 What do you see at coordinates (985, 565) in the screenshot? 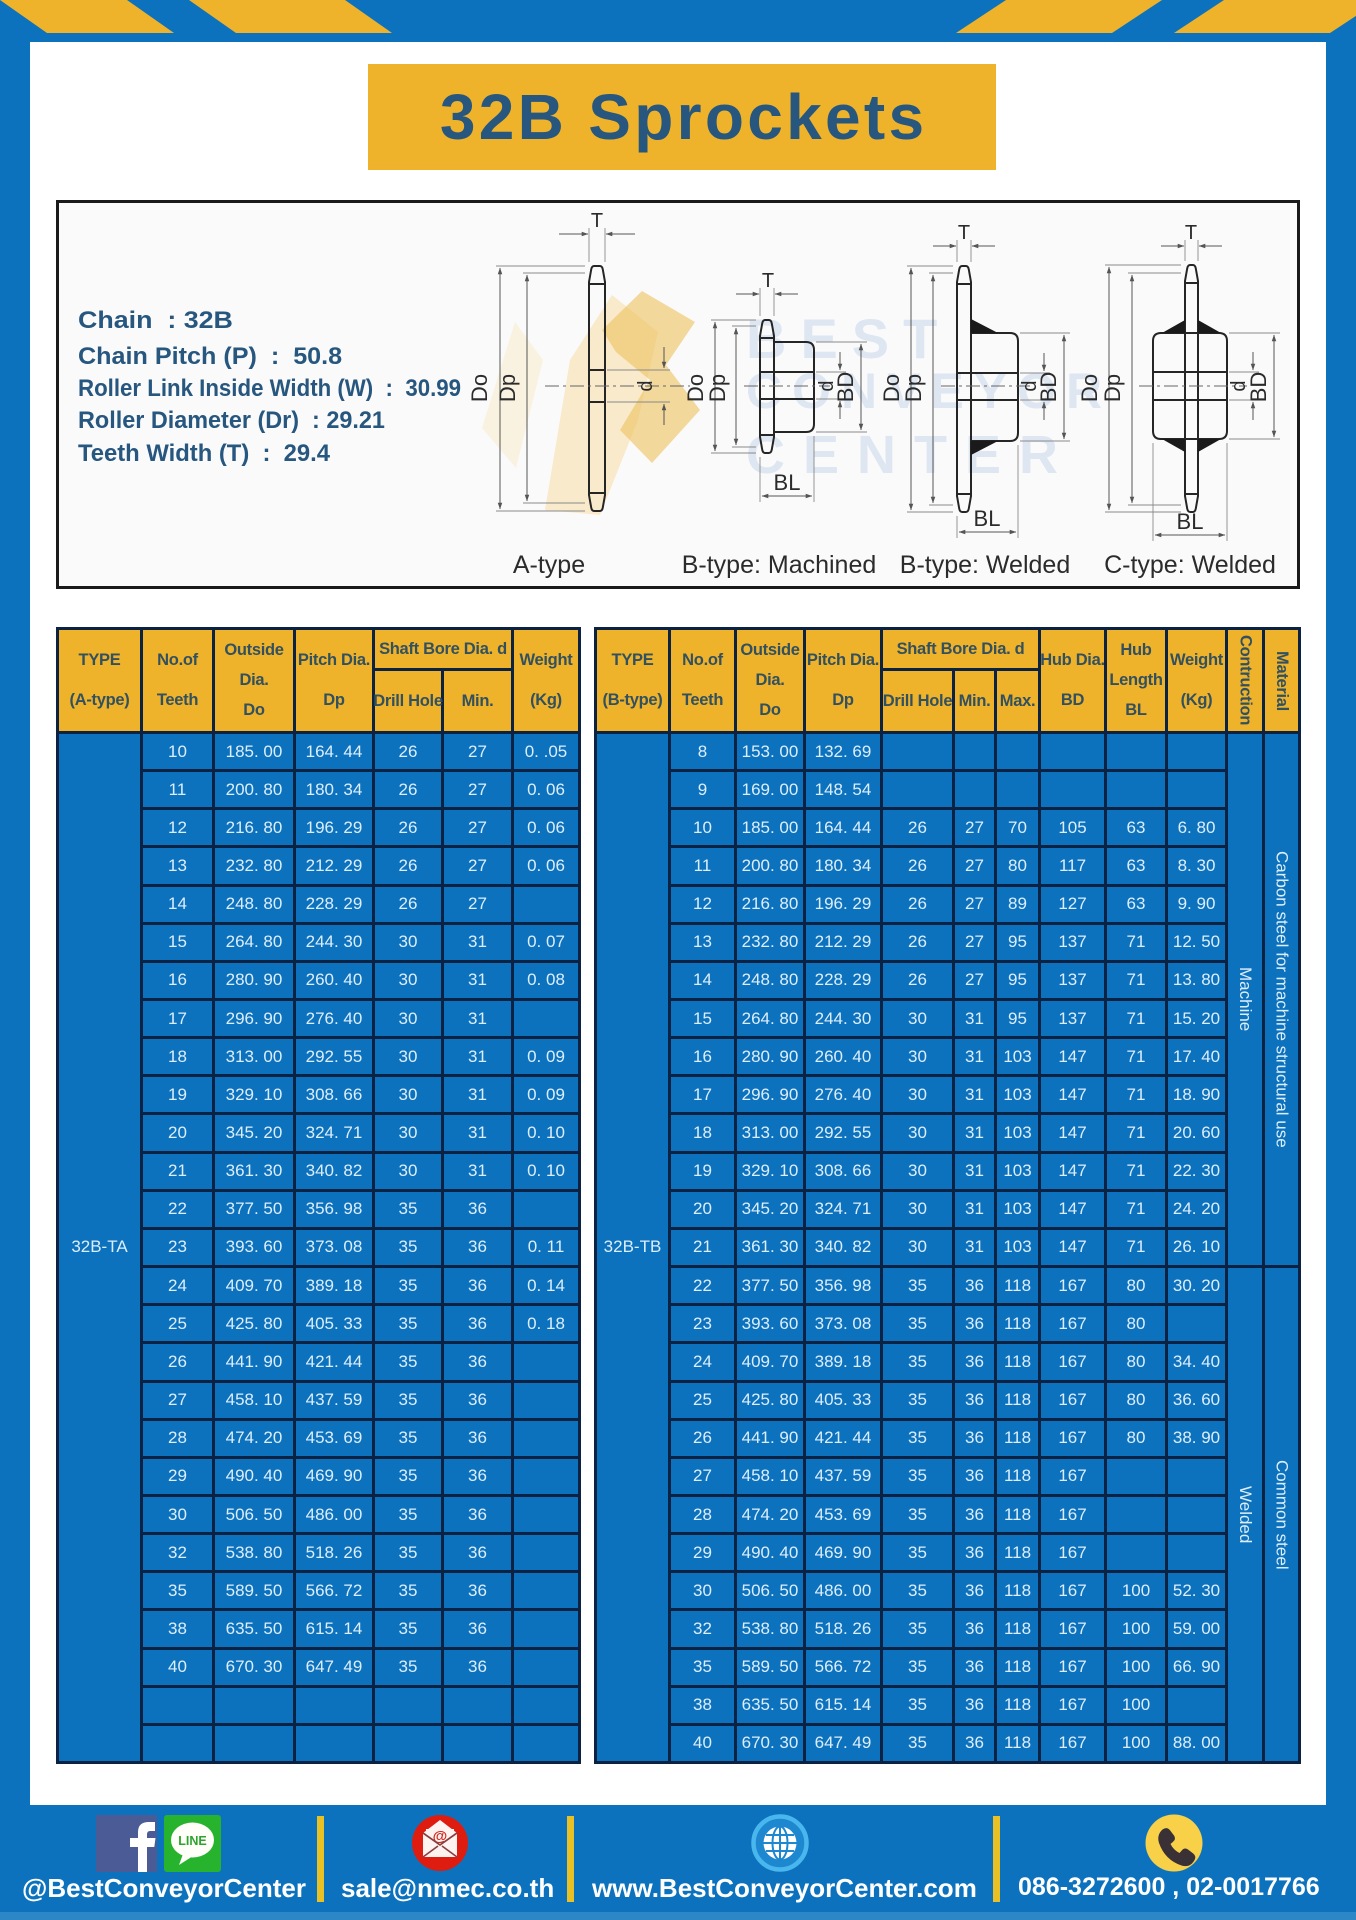
I see `svg-text: B-type: Welded` at bounding box center [985, 565].